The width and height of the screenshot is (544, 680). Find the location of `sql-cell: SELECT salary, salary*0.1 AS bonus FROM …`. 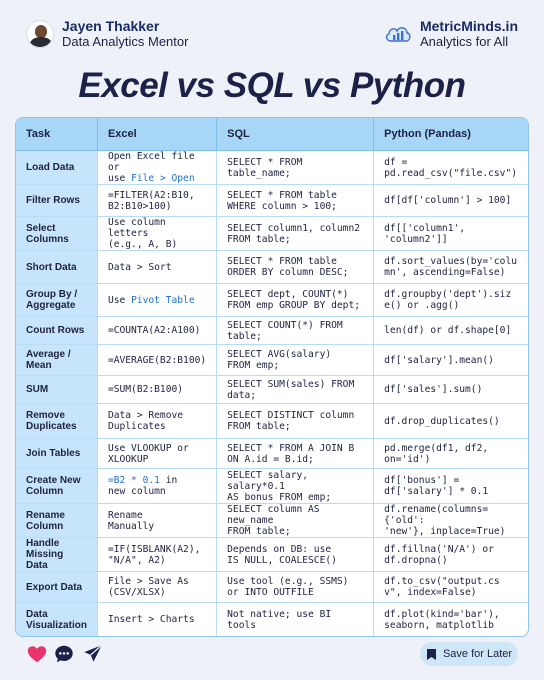

sql-cell: SELECT salary, salary*0.1 AS bonus FROM … is located at coordinates (296, 486).